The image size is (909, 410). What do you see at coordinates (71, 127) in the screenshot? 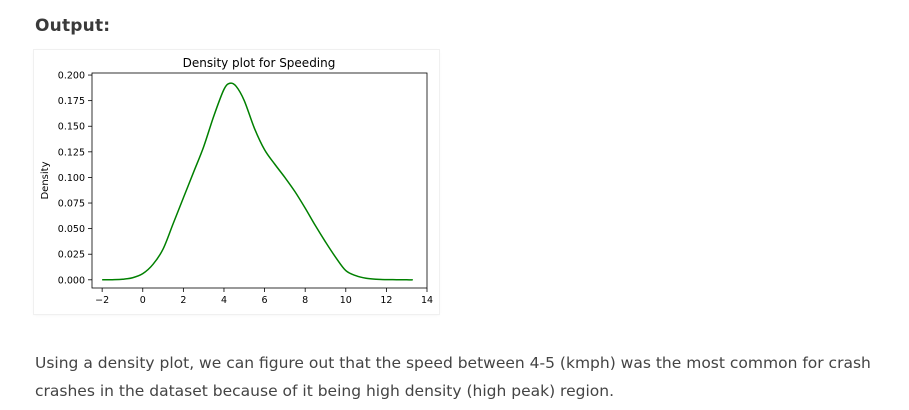
I see `y-tick-label: 0.150` at bounding box center [71, 127].